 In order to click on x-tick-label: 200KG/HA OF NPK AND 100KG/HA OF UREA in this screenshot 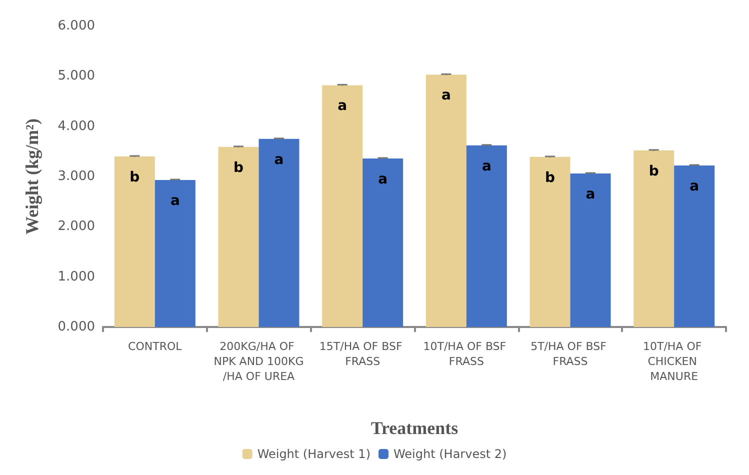, I will do `click(259, 361)`.